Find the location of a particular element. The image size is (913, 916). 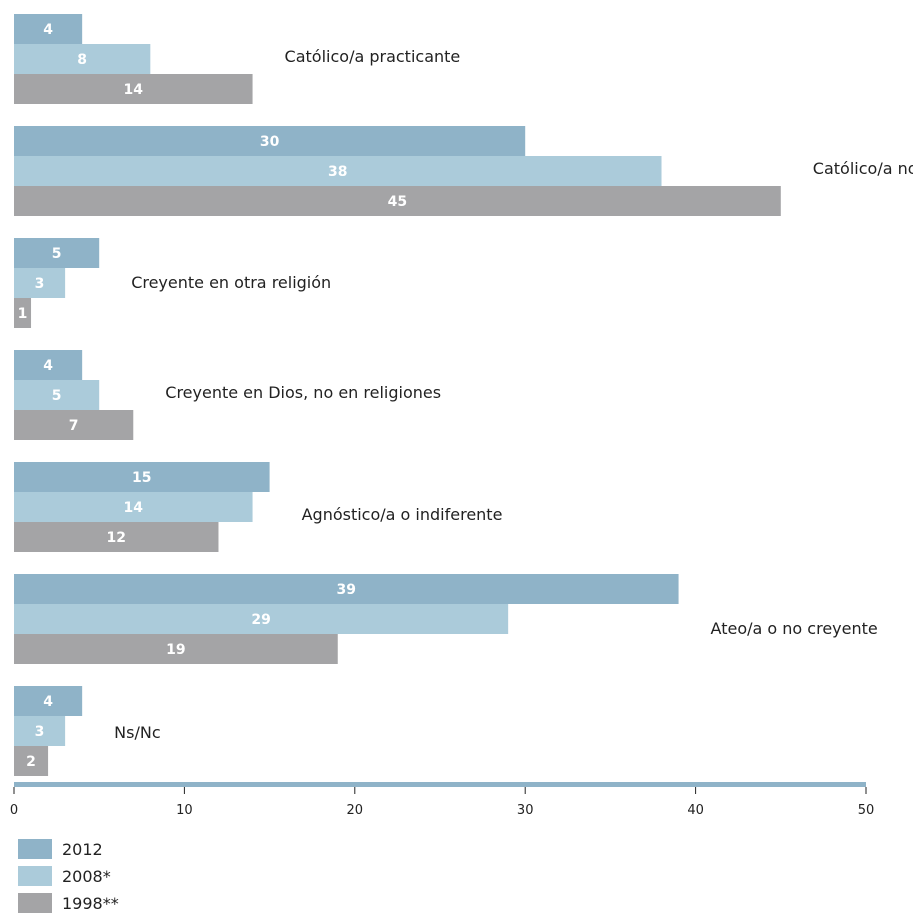

bar-value-label: 1 is located at coordinates (23, 314).